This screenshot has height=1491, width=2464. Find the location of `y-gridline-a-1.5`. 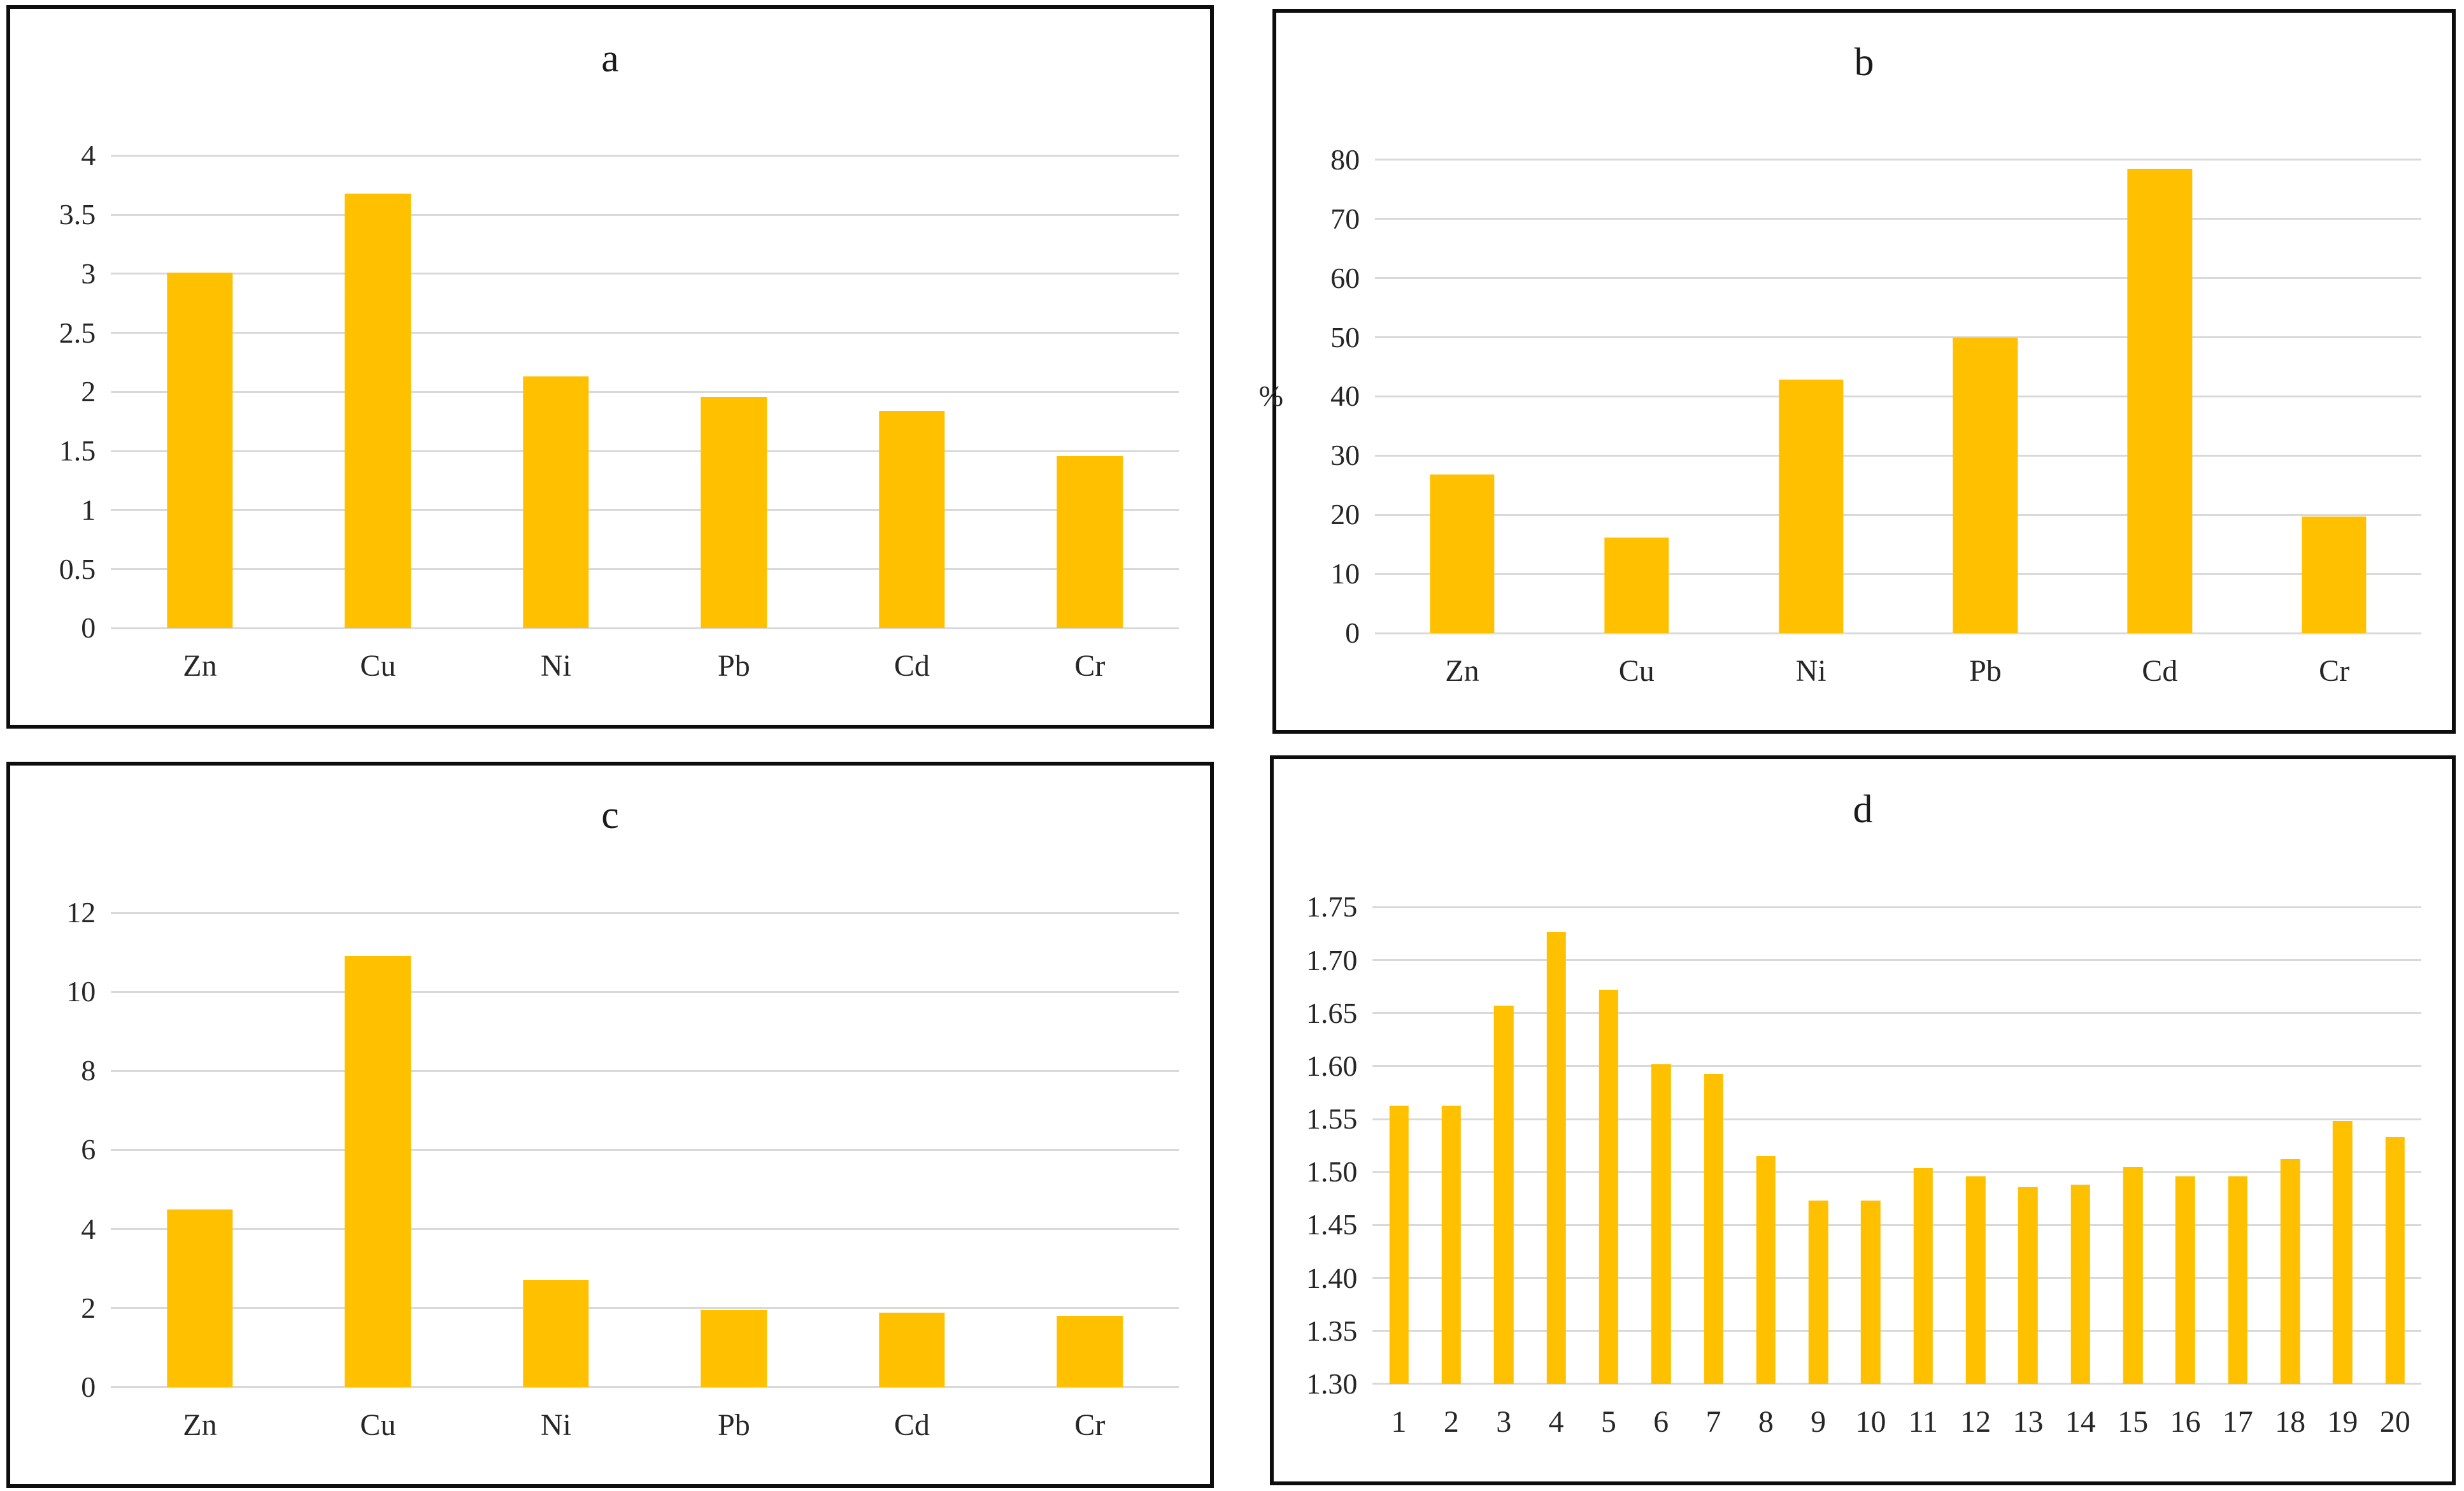

y-gridline-a-1.5 is located at coordinates (645, 451).